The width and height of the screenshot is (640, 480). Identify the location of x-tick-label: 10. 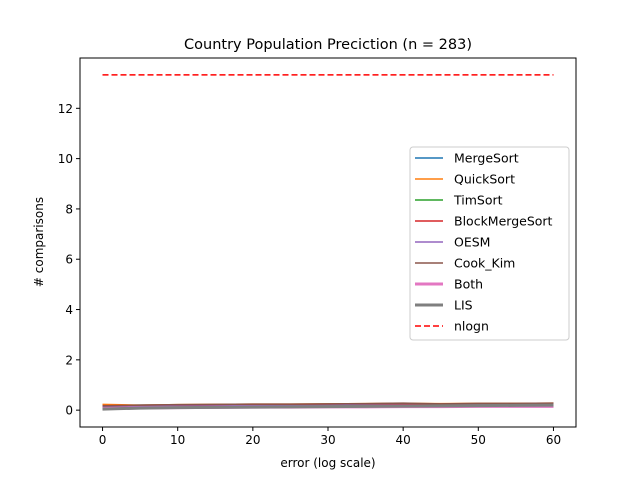
(177, 440).